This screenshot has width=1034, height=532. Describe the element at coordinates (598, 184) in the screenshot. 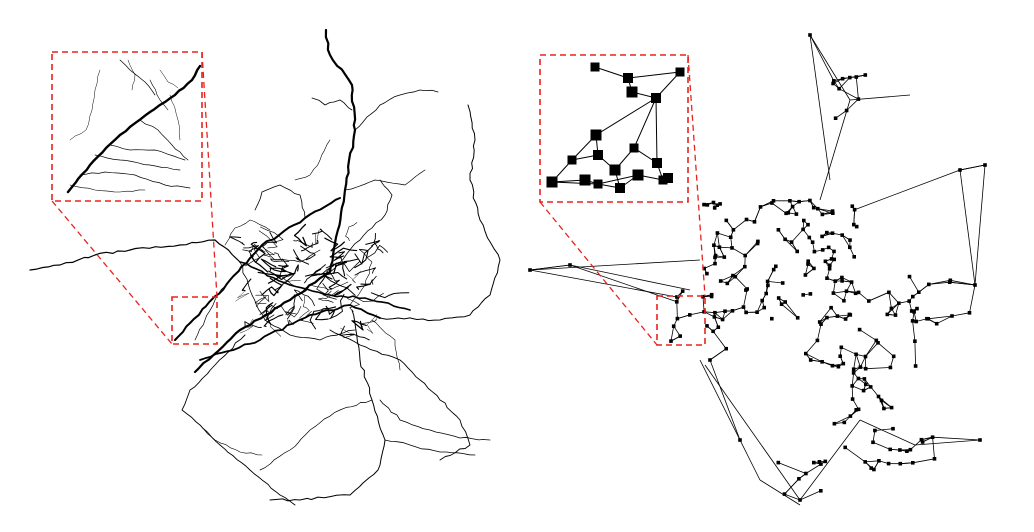

I see `inset-graph-node` at that location.